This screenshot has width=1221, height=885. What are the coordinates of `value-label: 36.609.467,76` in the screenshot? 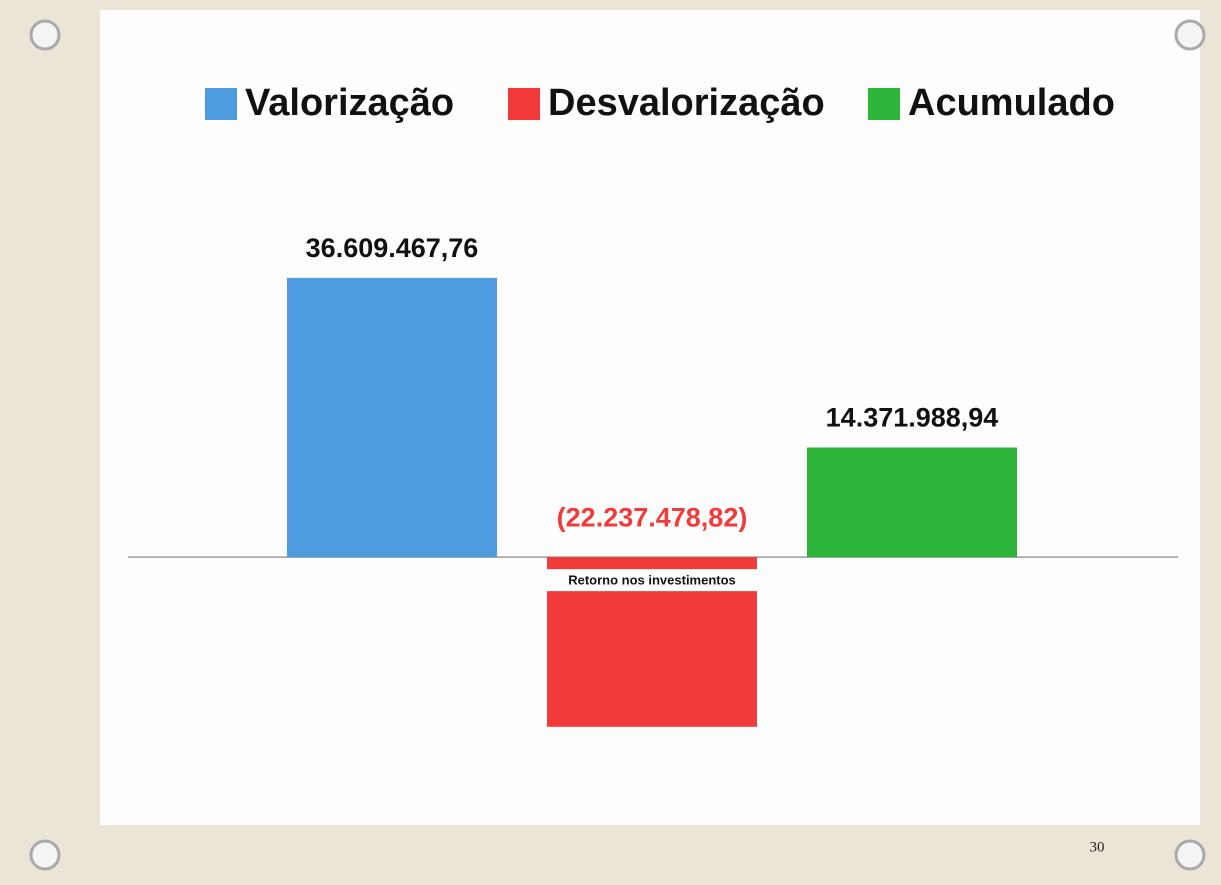 It's located at (392, 248).